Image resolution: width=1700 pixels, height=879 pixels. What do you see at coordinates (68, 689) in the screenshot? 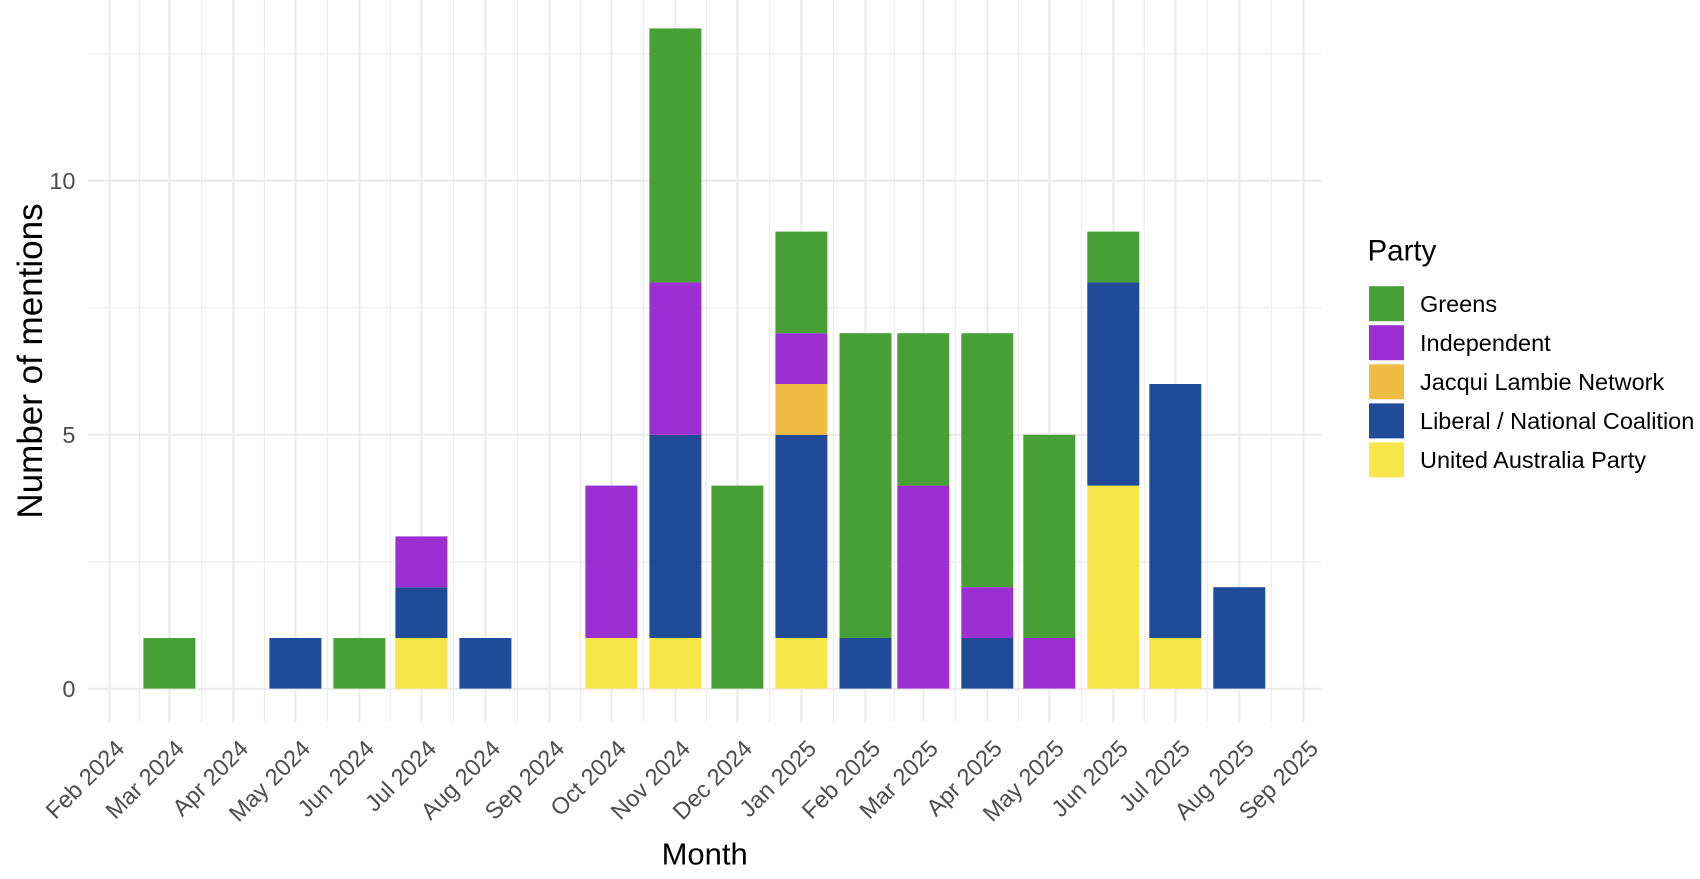
I see `svg-text: 0` at bounding box center [68, 689].